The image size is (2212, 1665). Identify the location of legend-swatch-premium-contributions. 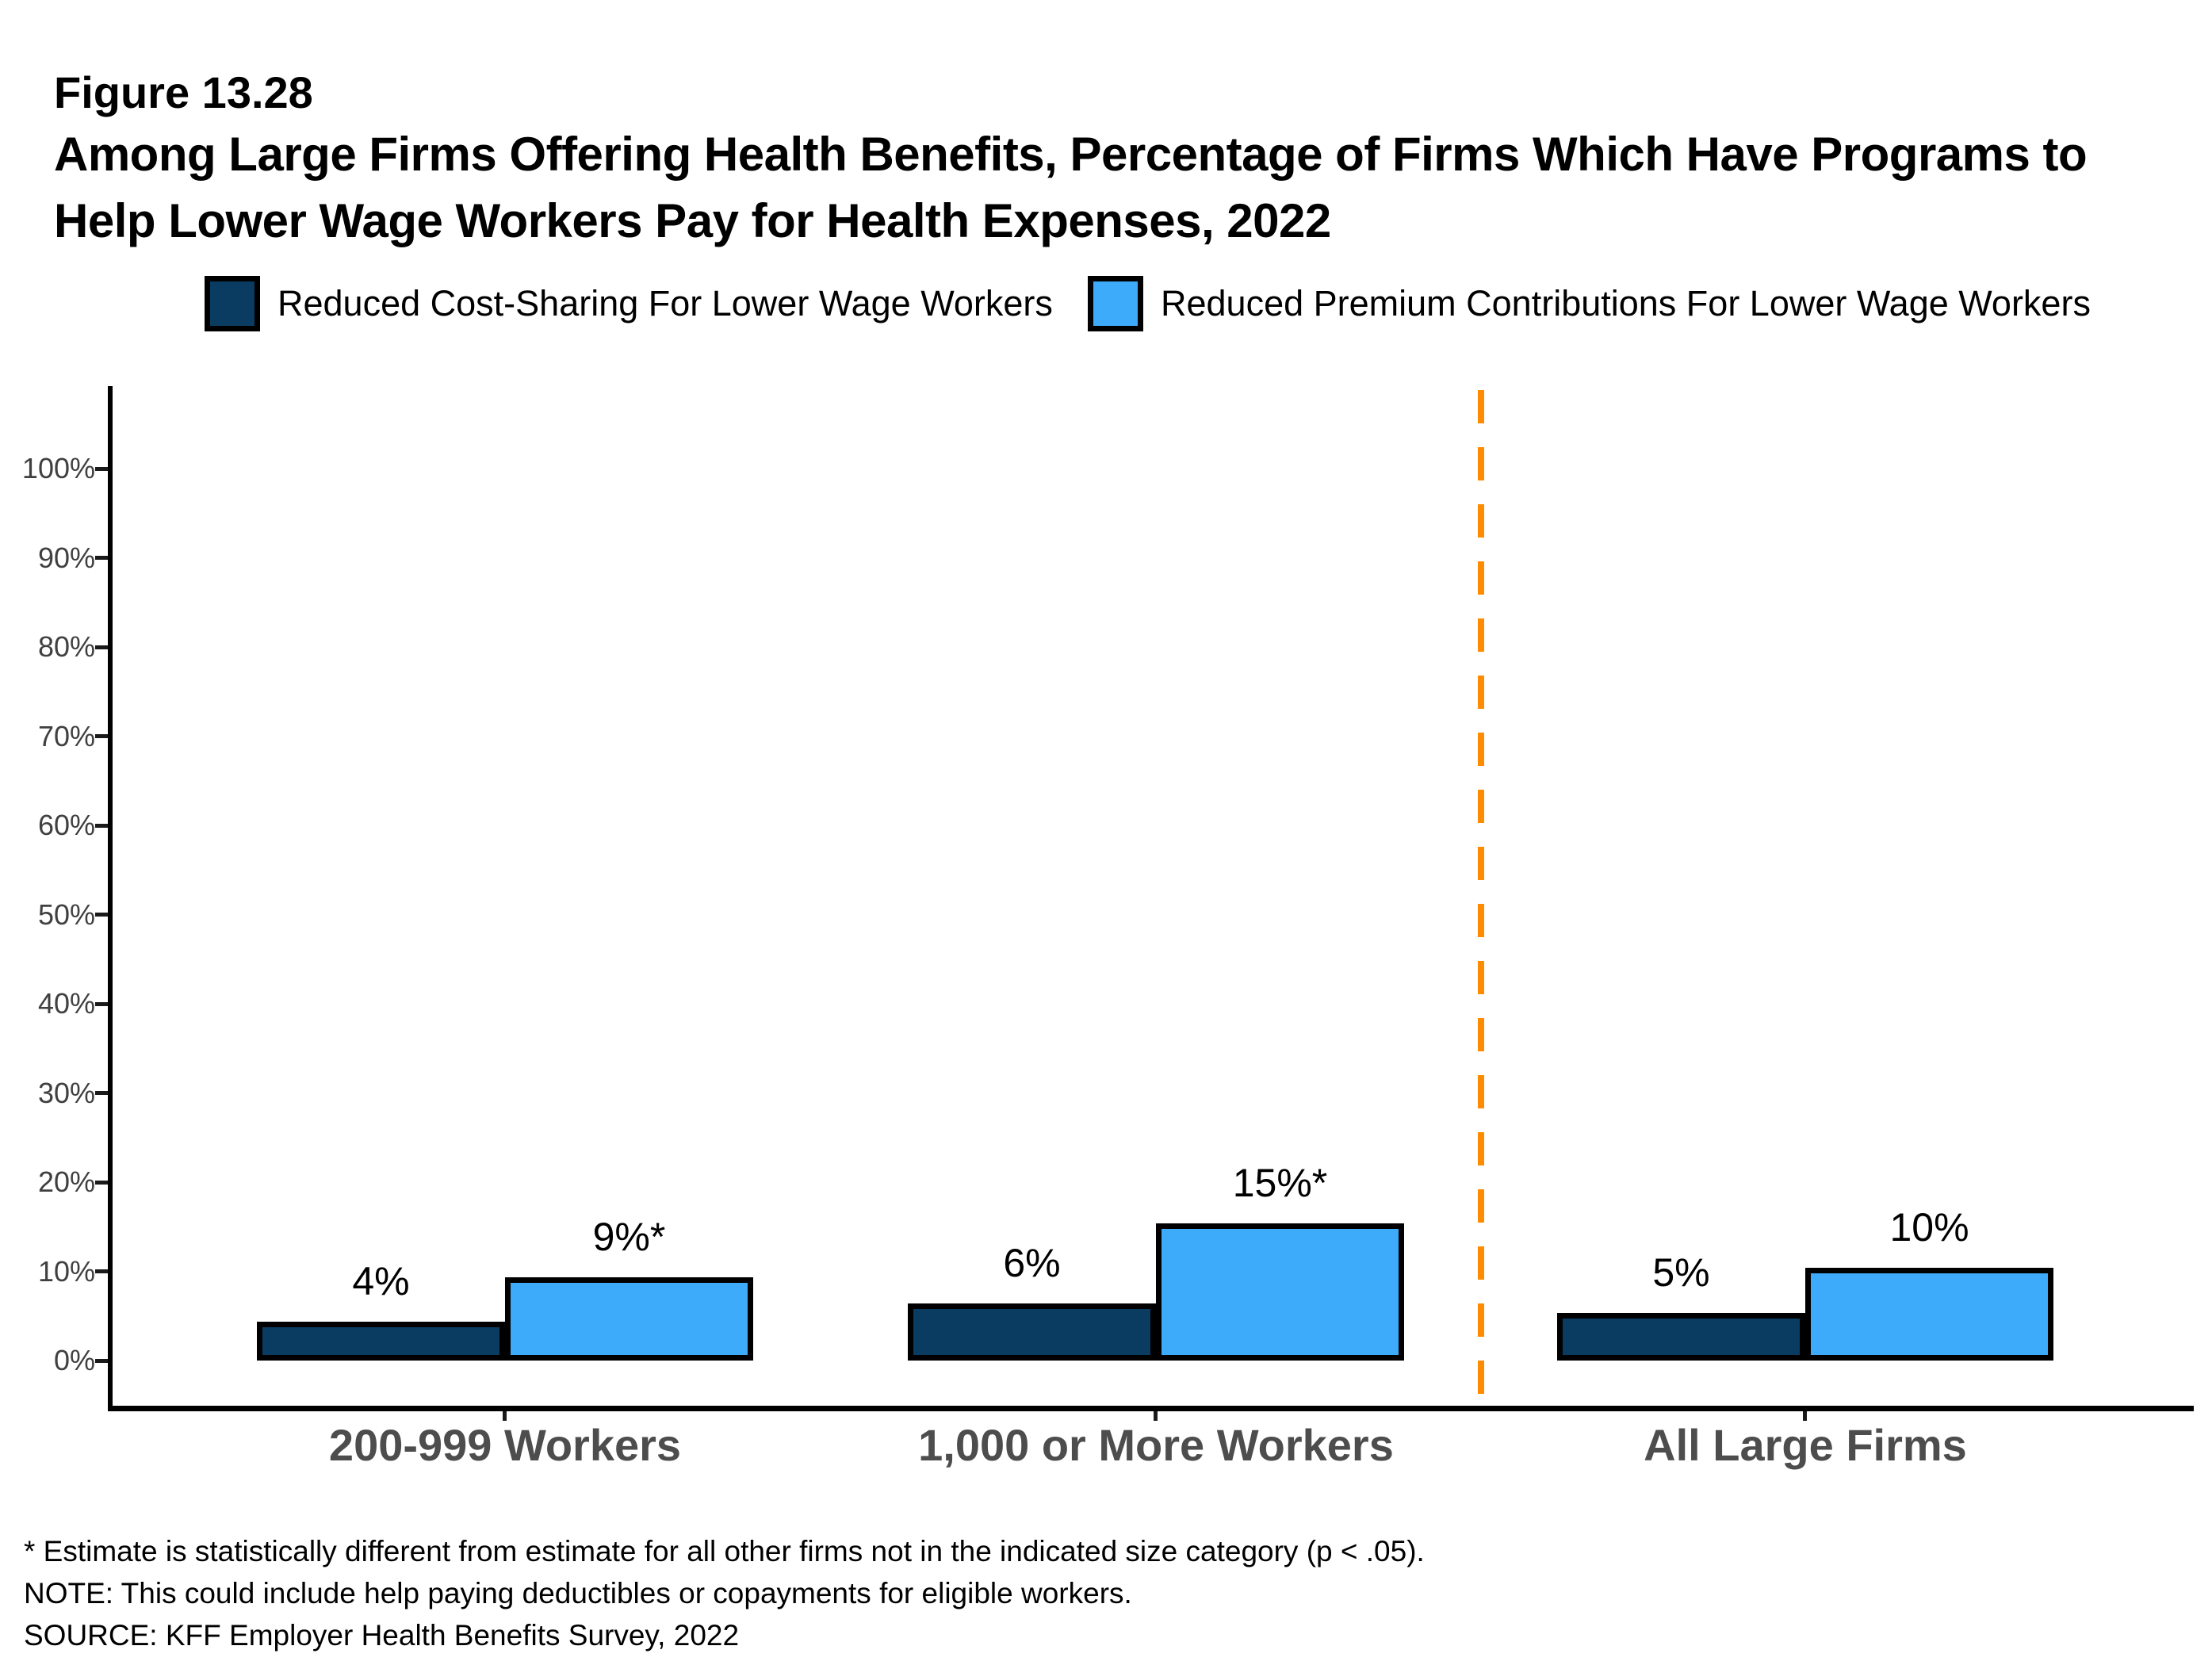
(1115, 303).